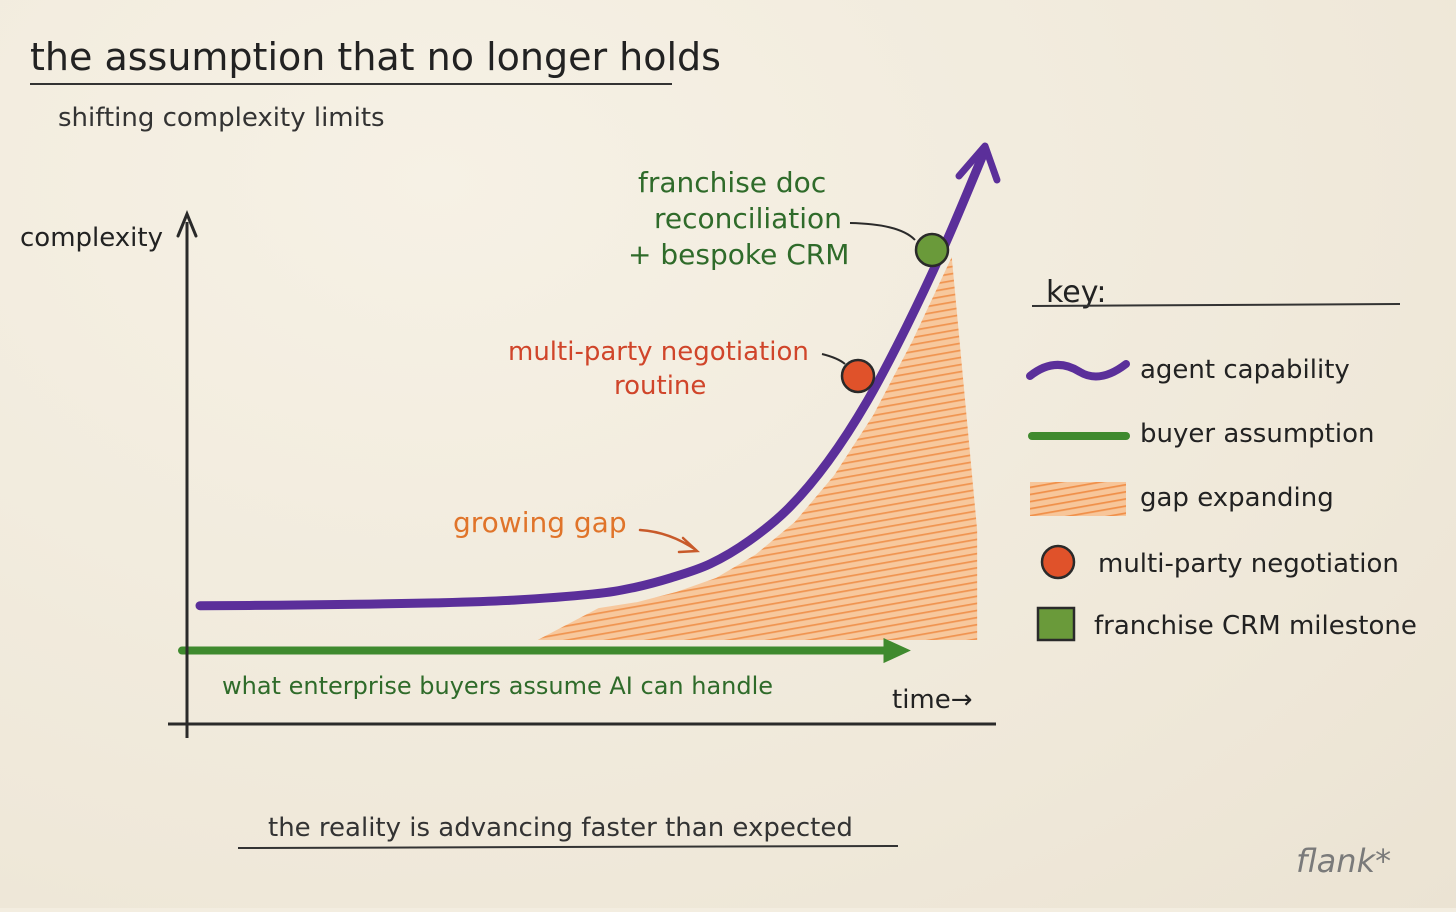 The width and height of the screenshot is (1456, 912). Describe the element at coordinates (91, 238) in the screenshot. I see `y-axis-label: complexity` at that location.